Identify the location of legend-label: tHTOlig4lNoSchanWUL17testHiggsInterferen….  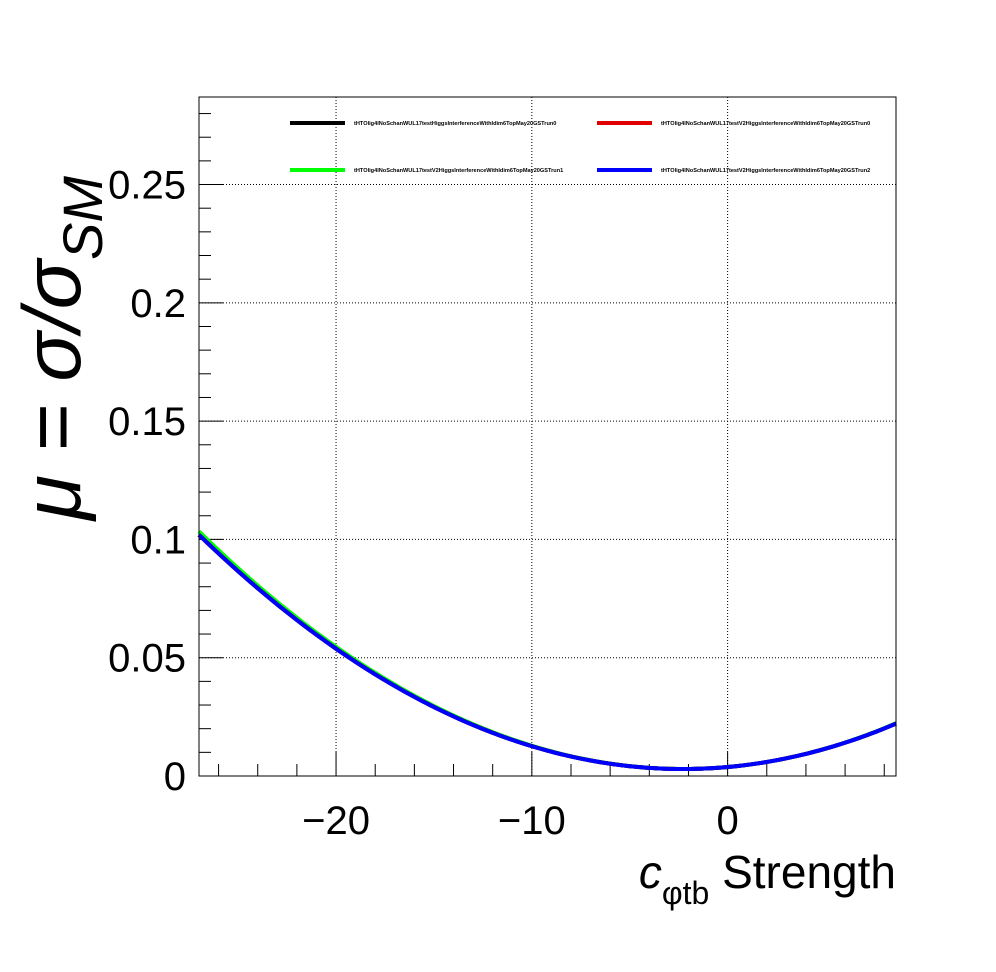
(455, 124).